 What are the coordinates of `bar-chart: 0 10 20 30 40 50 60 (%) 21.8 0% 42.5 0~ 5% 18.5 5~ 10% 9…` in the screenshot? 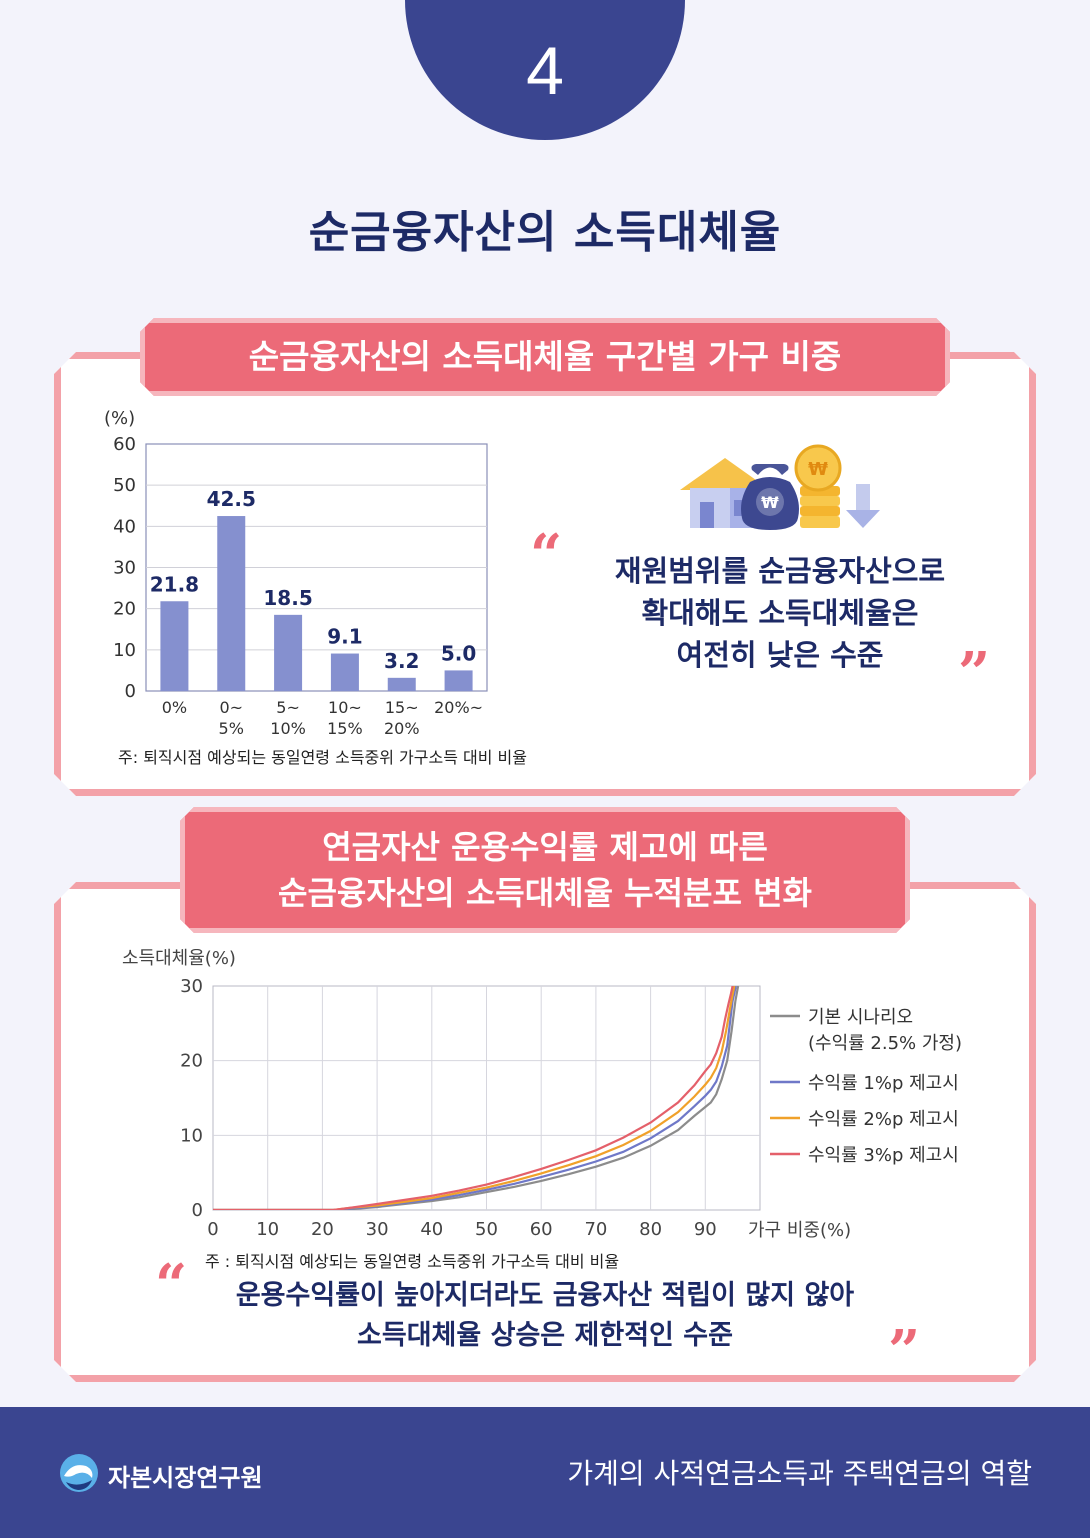 It's located at (296, 573).